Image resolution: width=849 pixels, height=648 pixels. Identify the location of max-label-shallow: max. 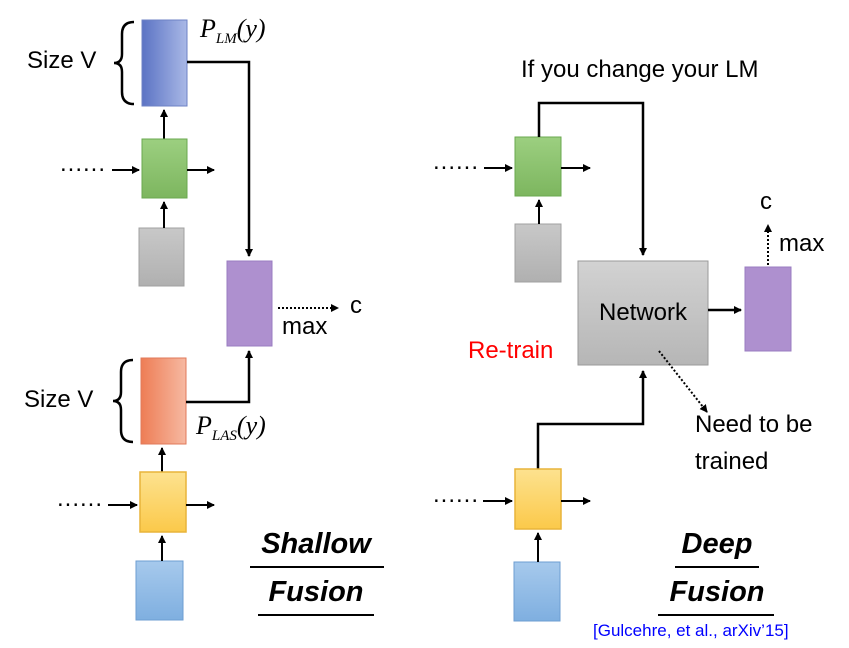
(305, 326).